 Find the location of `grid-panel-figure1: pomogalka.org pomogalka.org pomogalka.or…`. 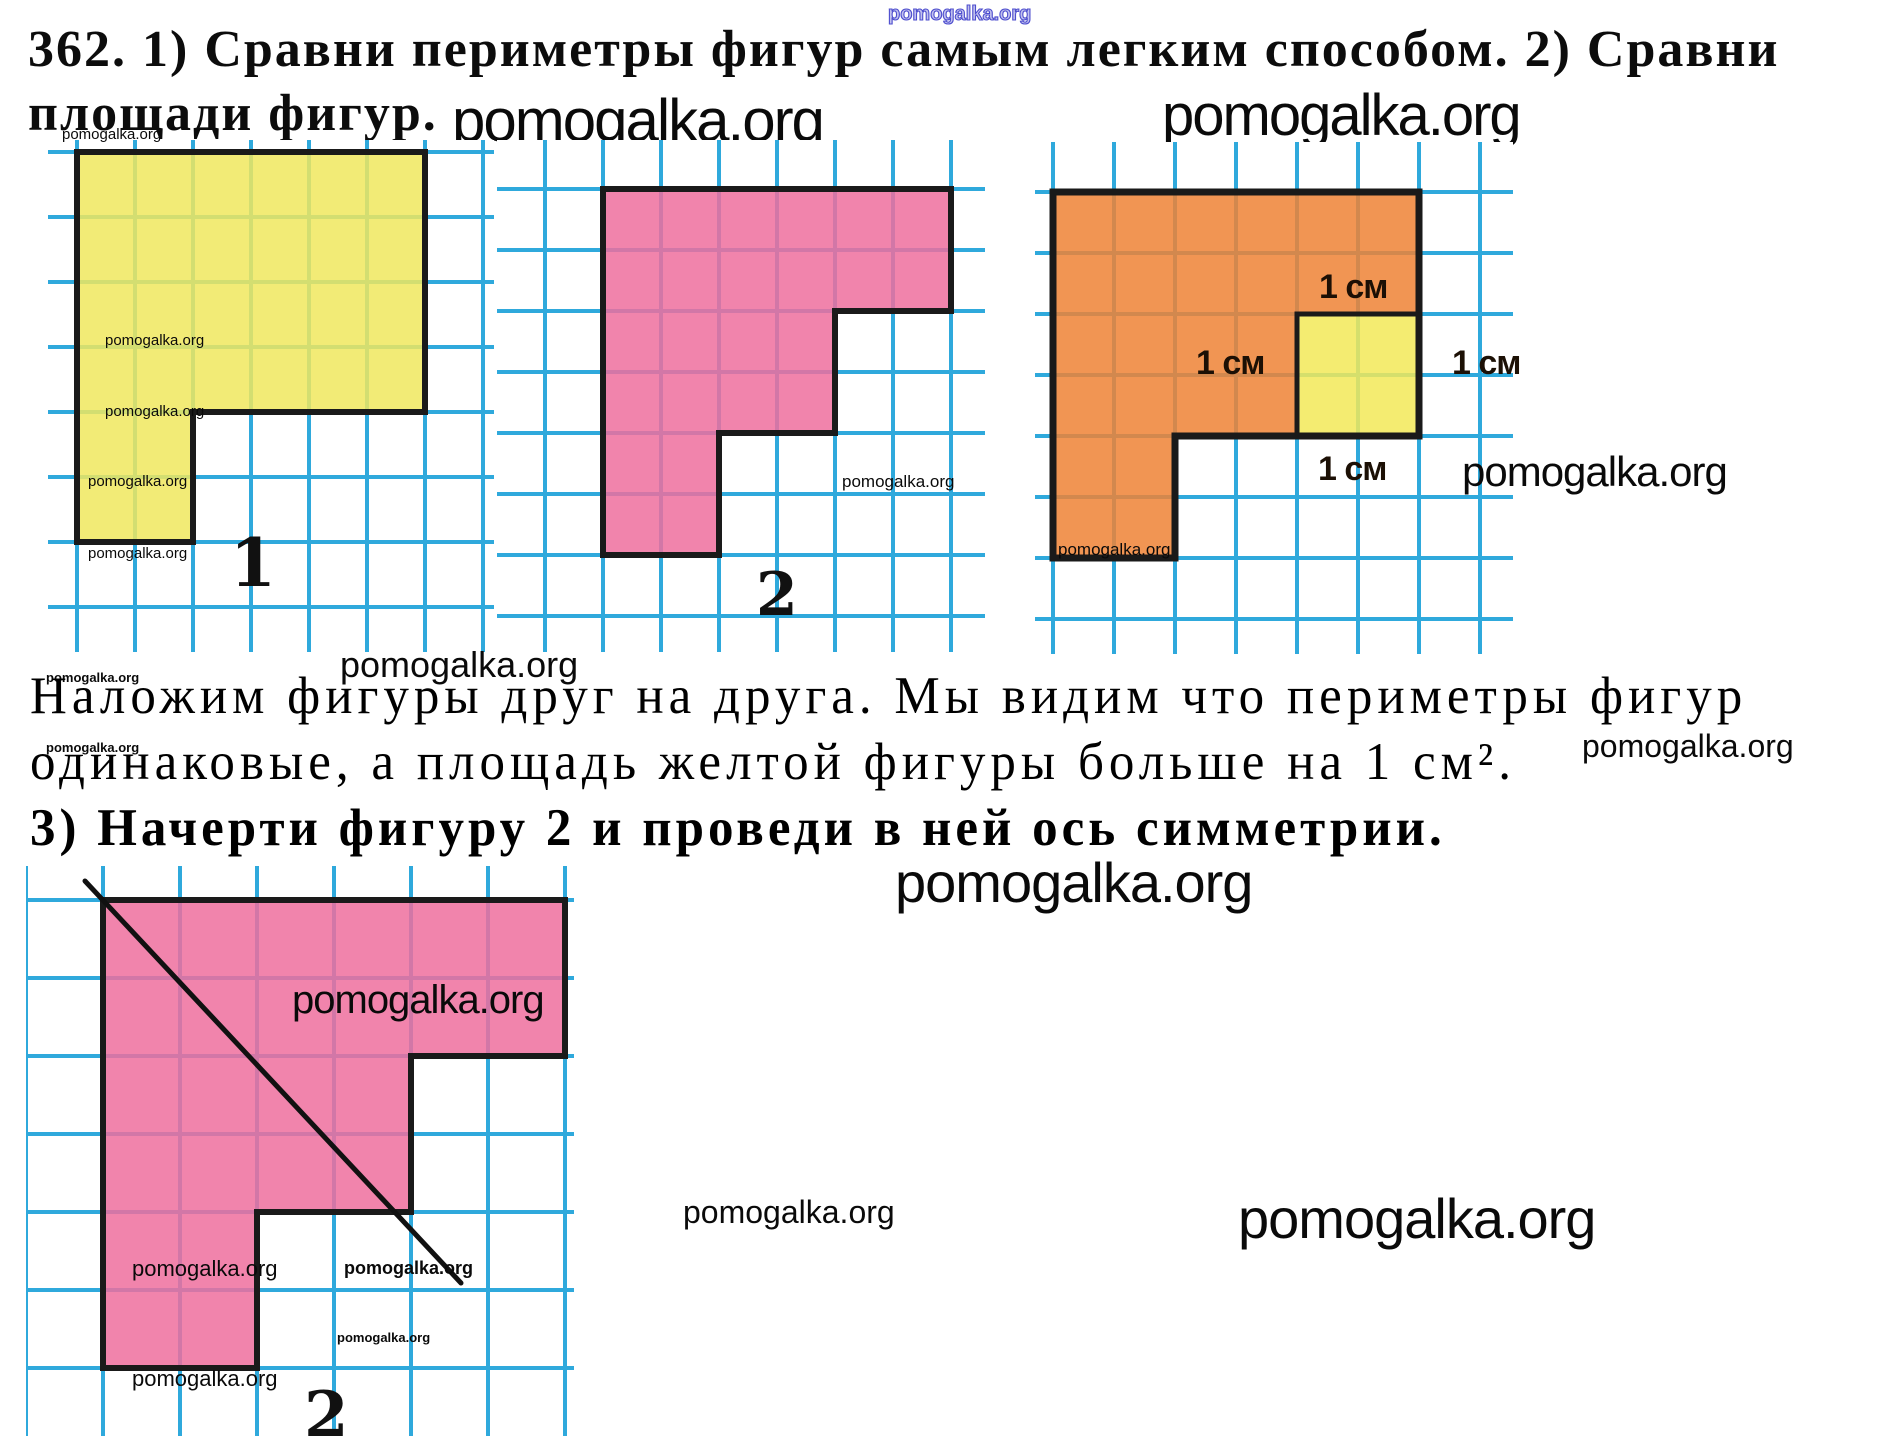

grid-panel-figure1: pomogalka.org pomogalka.org pomogalka.or… is located at coordinates (271, 389).